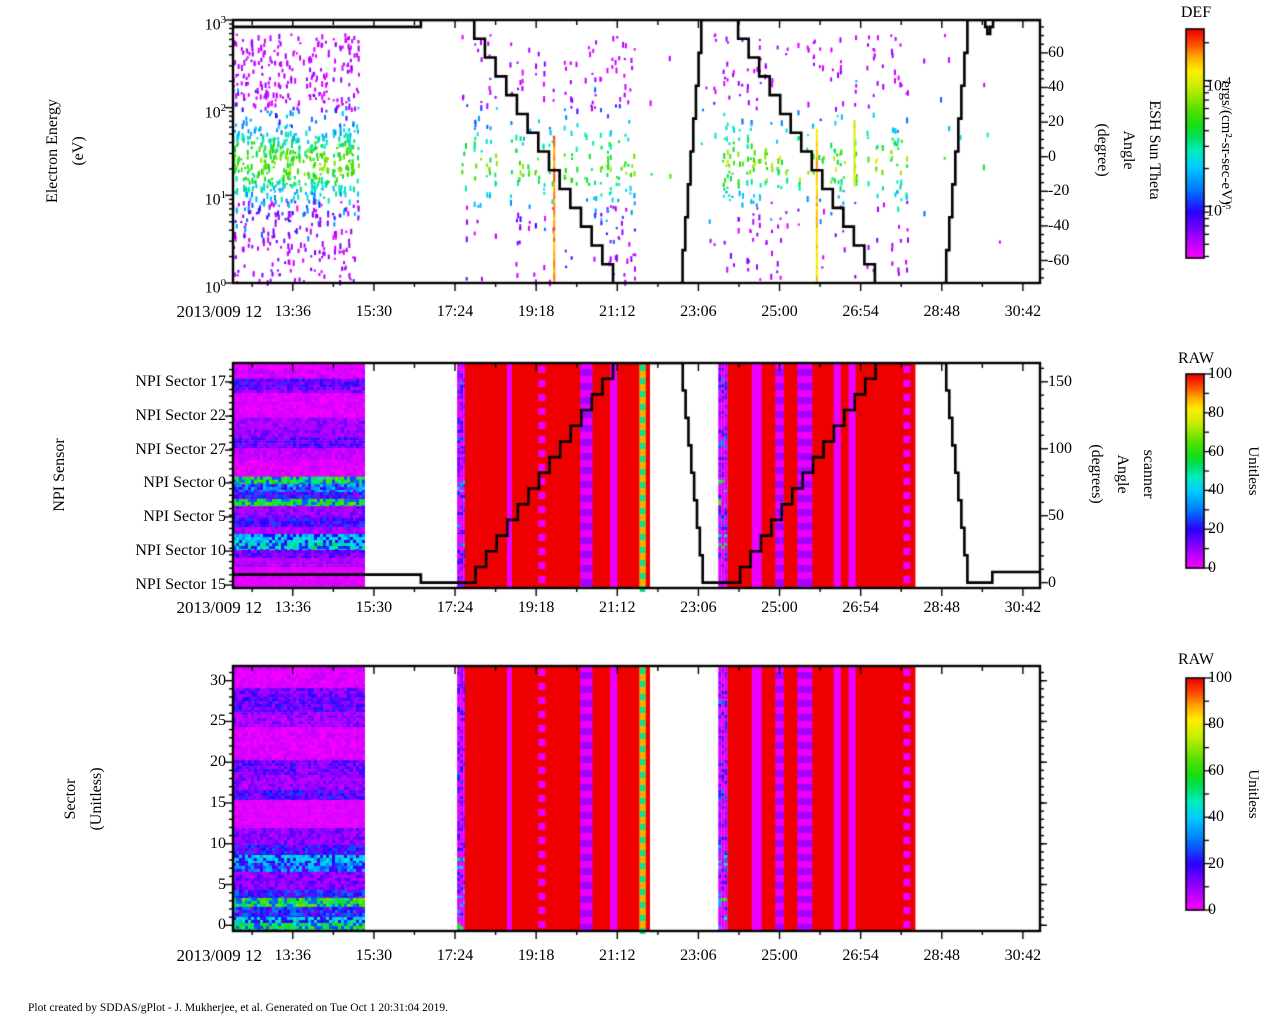 The height and width of the screenshot is (1024, 1280). What do you see at coordinates (1056, 52) in the screenshot?
I see `right-tick-label-theta-60: 60` at bounding box center [1056, 52].